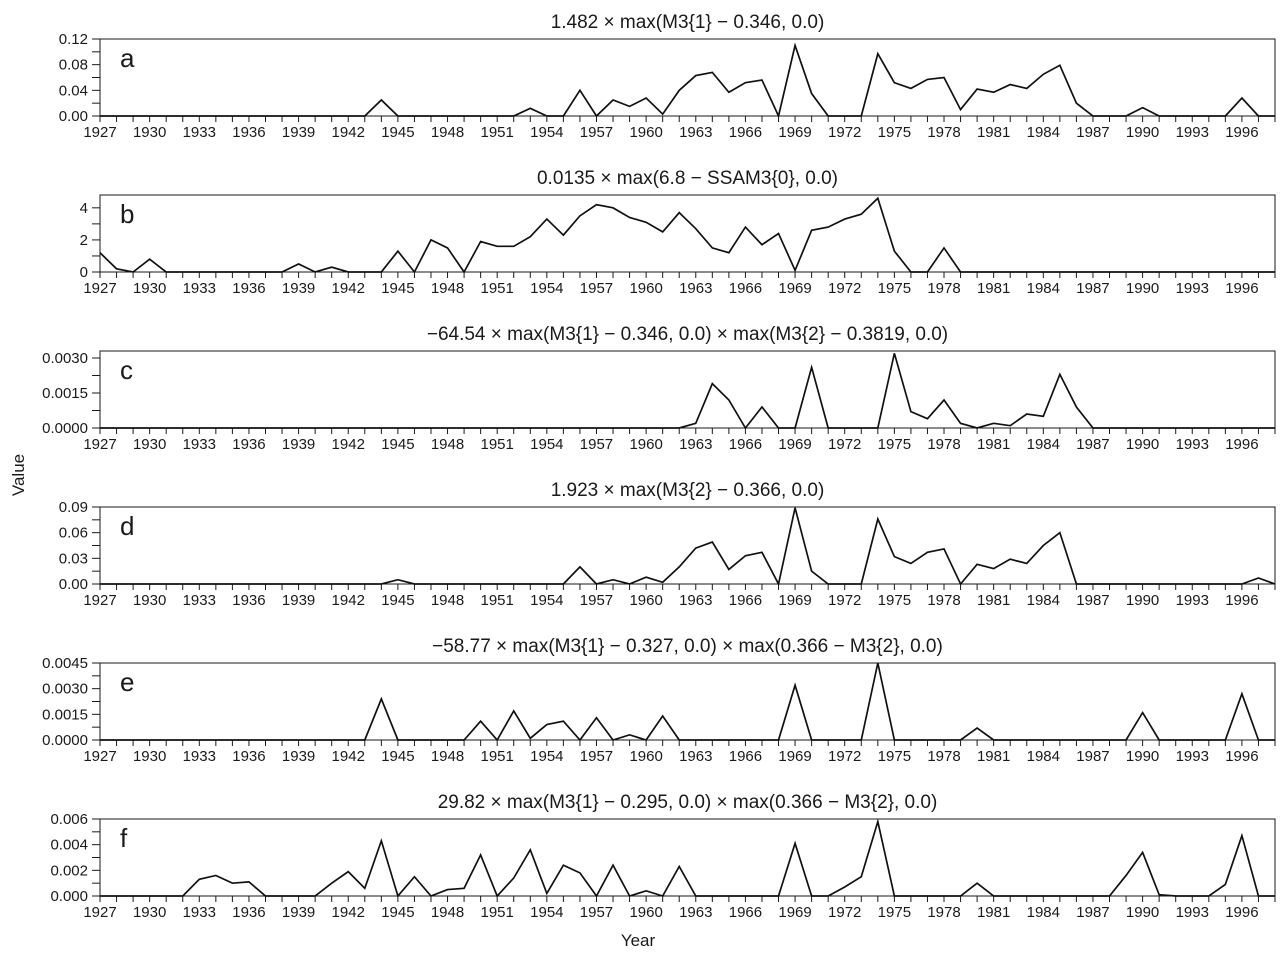  What do you see at coordinates (844, 912) in the screenshot?
I see `x-tick-label: 1972` at bounding box center [844, 912].